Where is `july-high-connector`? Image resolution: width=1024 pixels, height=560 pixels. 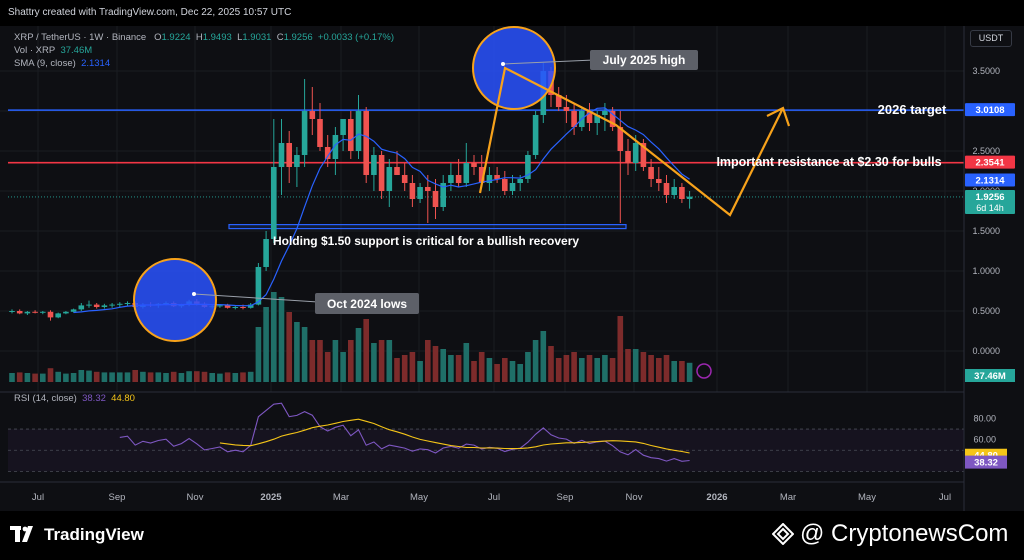 july-high-connector is located at coordinates (548, 62).